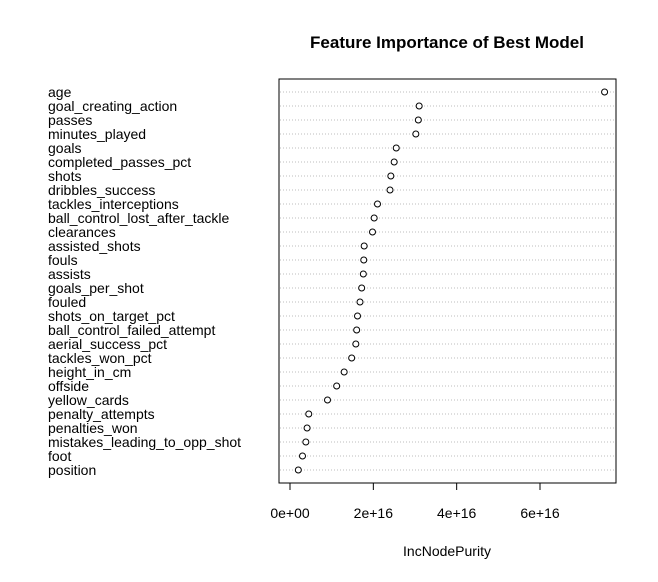 Image resolution: width=658 pixels, height=582 pixels. What do you see at coordinates (69, 274) in the screenshot?
I see `feature-label: assists` at bounding box center [69, 274].